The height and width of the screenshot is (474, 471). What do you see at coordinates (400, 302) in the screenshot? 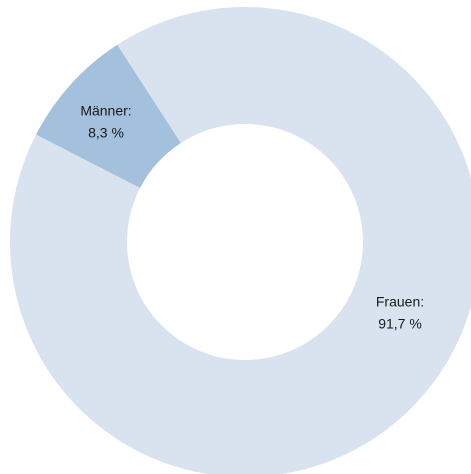
I see `slice-label: Frauen:` at bounding box center [400, 302].